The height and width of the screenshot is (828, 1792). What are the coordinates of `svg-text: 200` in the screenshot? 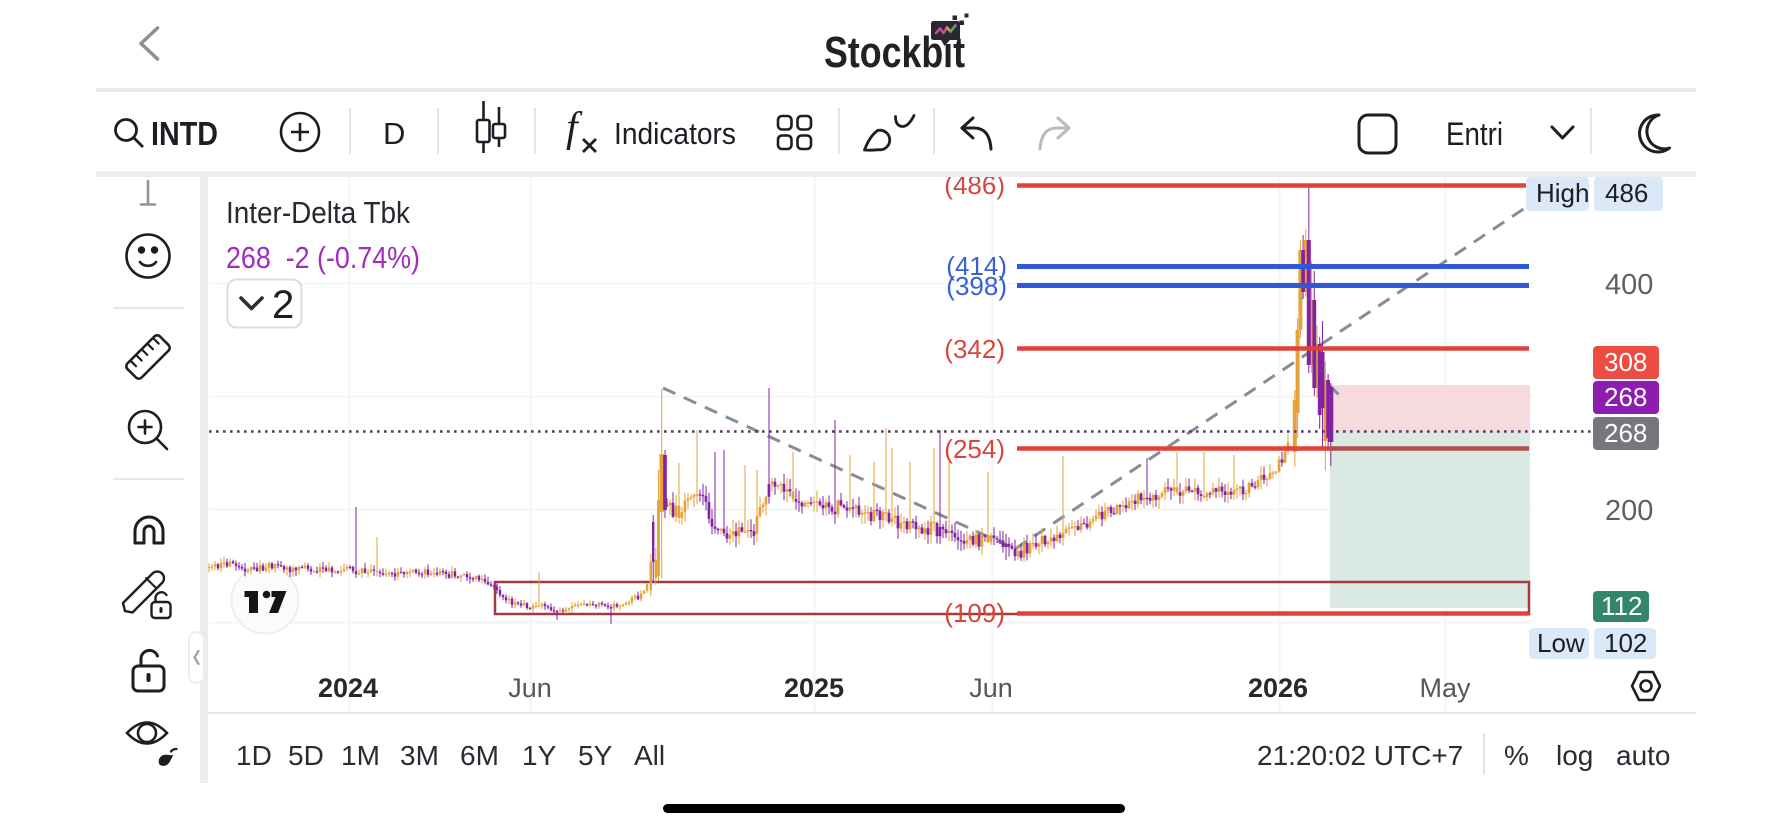 It's located at (1629, 511).